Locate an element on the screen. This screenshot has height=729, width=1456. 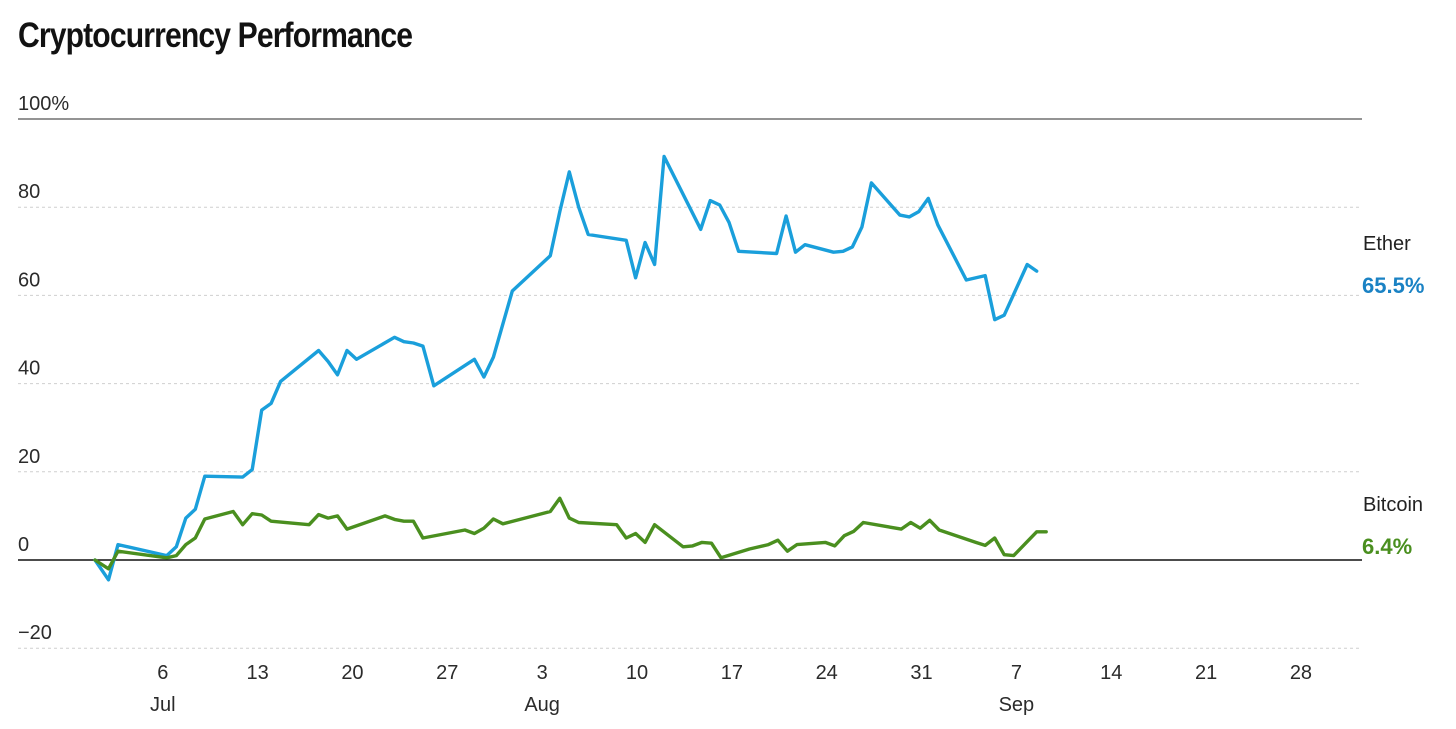
y-tick-label: 0 is located at coordinates (23, 545).